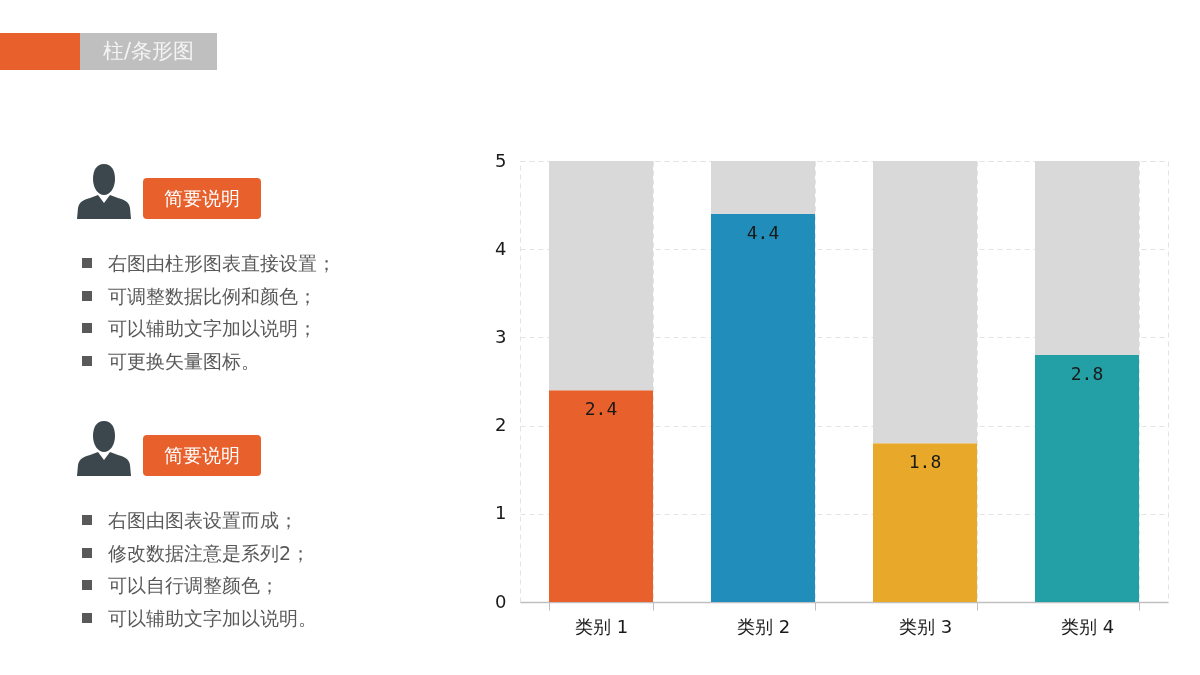  I want to click on data-label: 4.4, so click(763, 232).